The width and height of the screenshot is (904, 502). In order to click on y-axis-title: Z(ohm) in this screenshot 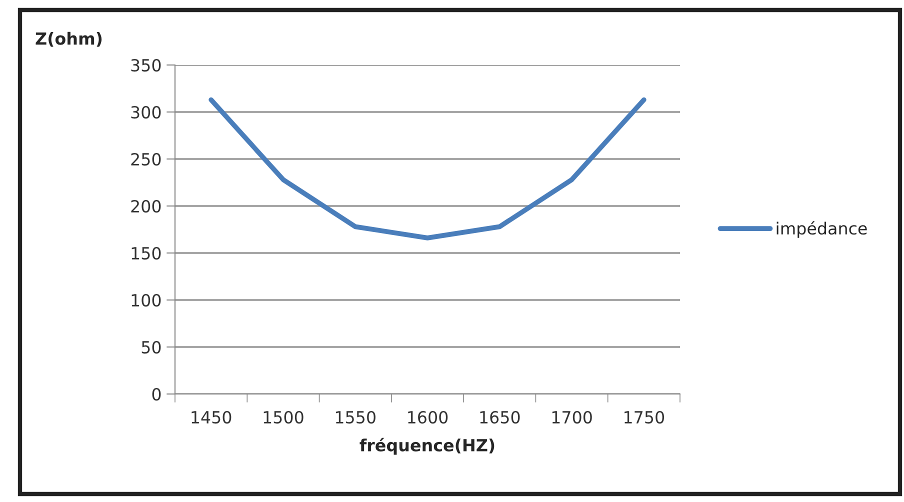, I will do `click(69, 39)`.